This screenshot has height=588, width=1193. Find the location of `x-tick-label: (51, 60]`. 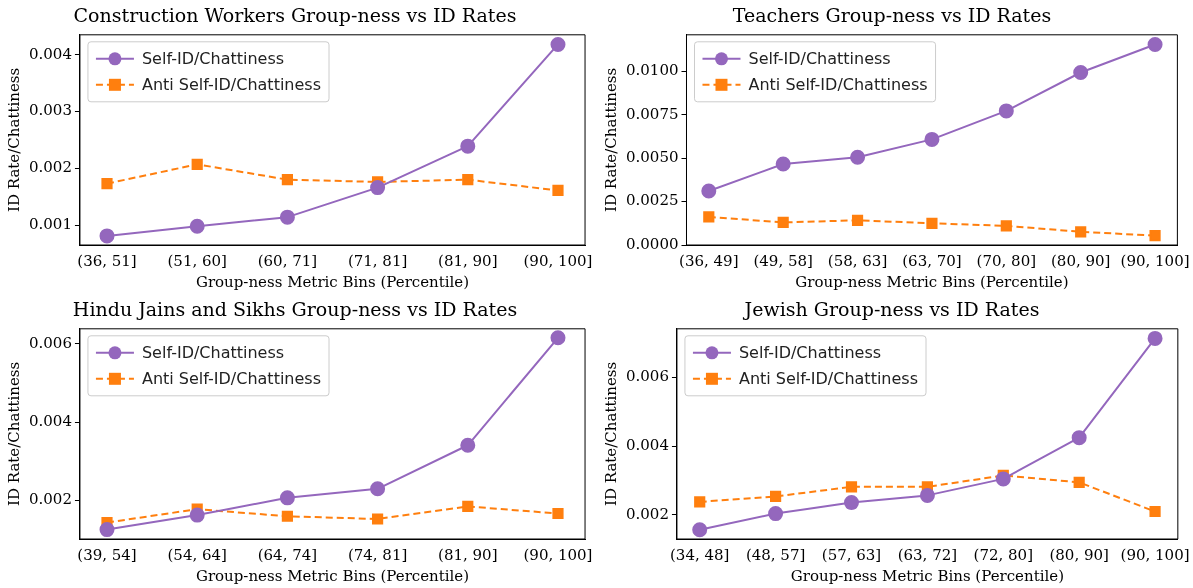

x-tick-label: (51, 60] is located at coordinates (197, 260).